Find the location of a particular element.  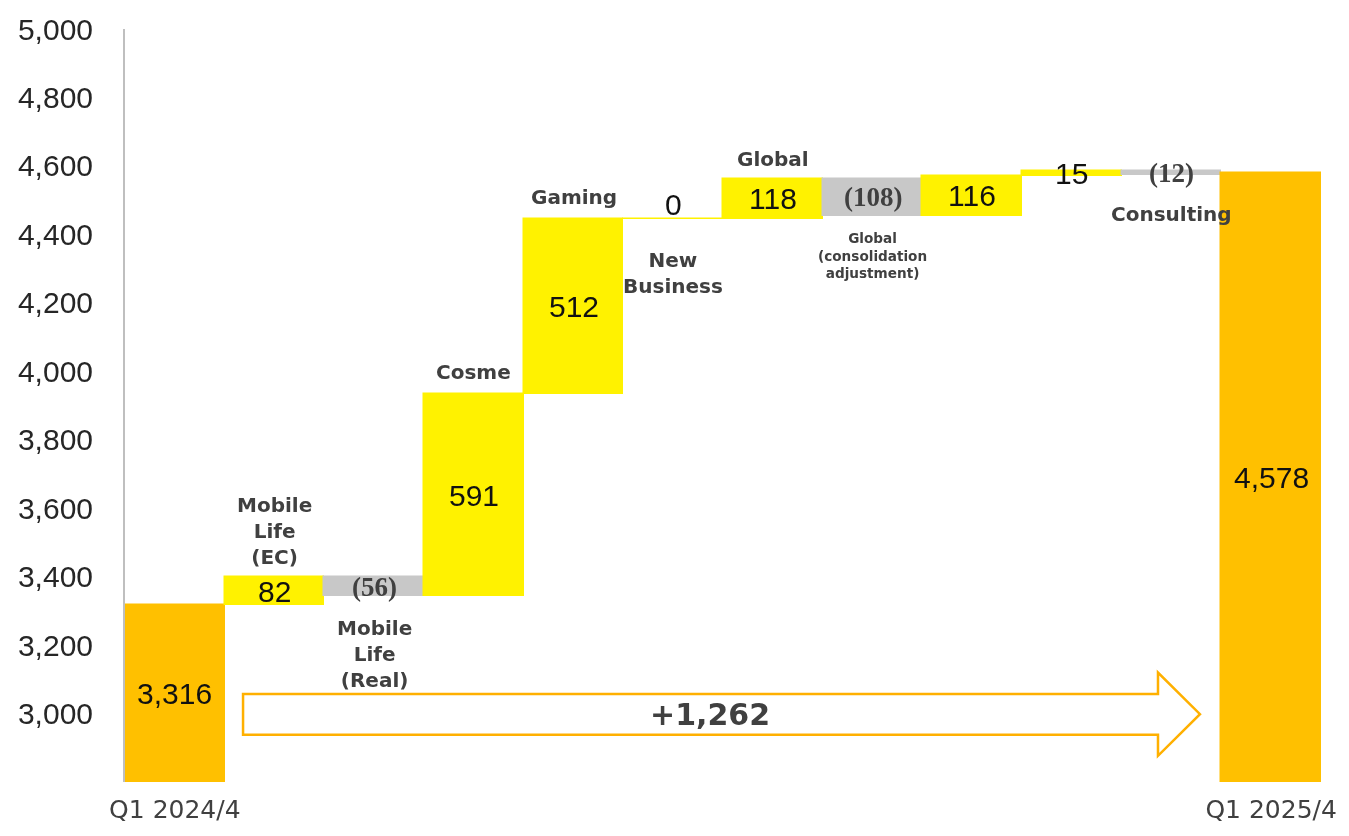

y-tick-label: 5,000 is located at coordinates (55, 29).